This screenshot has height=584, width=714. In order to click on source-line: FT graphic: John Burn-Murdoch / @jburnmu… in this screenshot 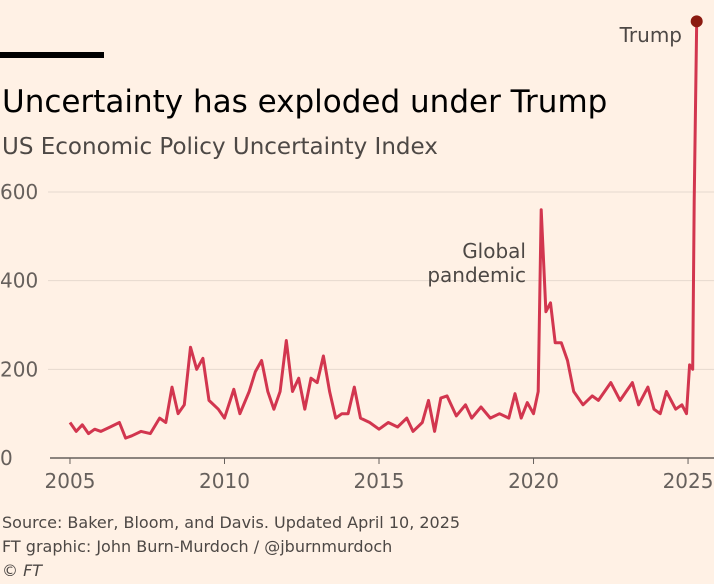, I will do `click(197, 546)`.